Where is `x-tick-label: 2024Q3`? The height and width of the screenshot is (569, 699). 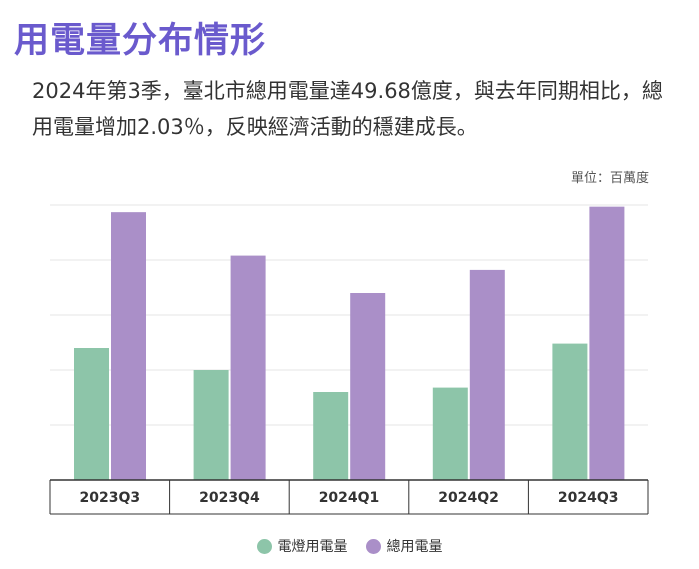
x-tick-label: 2024Q3 is located at coordinates (588, 498).